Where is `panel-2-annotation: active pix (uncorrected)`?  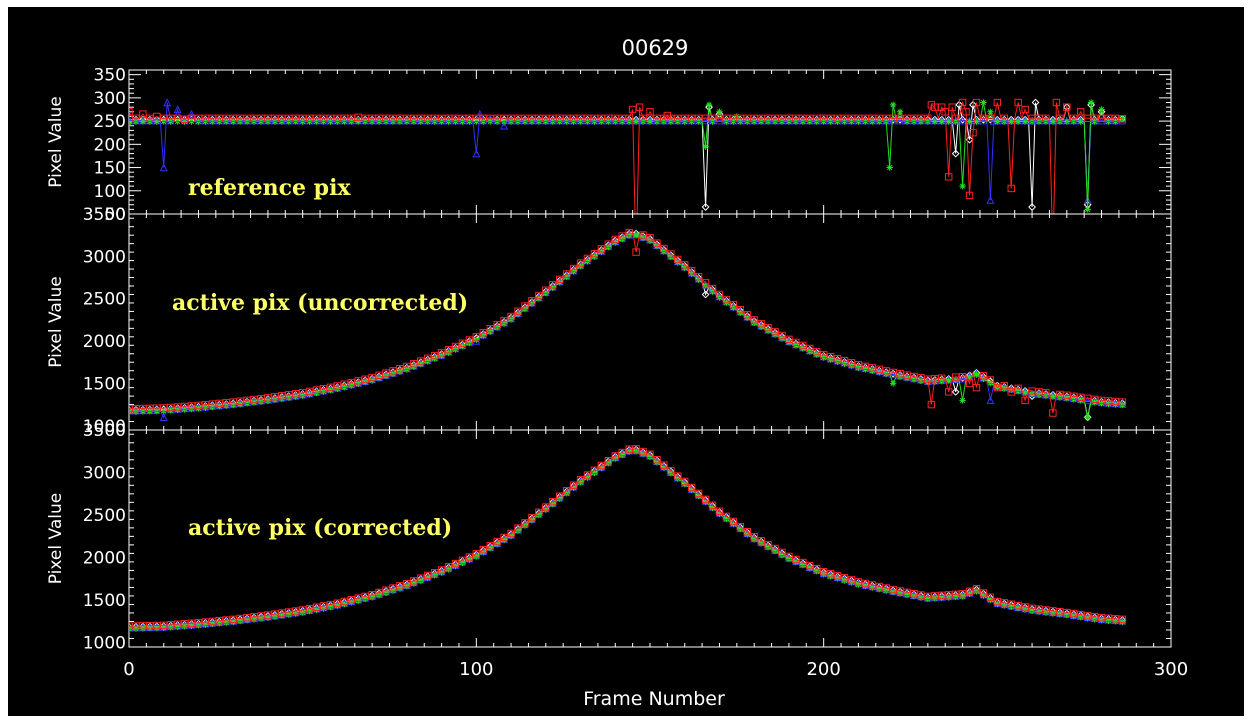 panel-2-annotation: active pix (uncorrected) is located at coordinates (320, 303).